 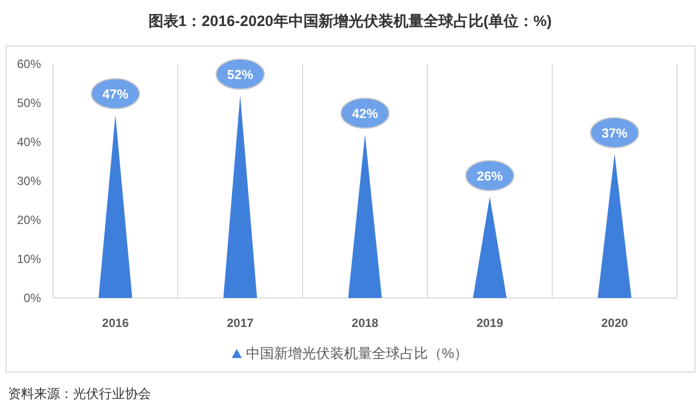 What do you see at coordinates (116, 323) in the screenshot?
I see `x-tick-label: 2016` at bounding box center [116, 323].